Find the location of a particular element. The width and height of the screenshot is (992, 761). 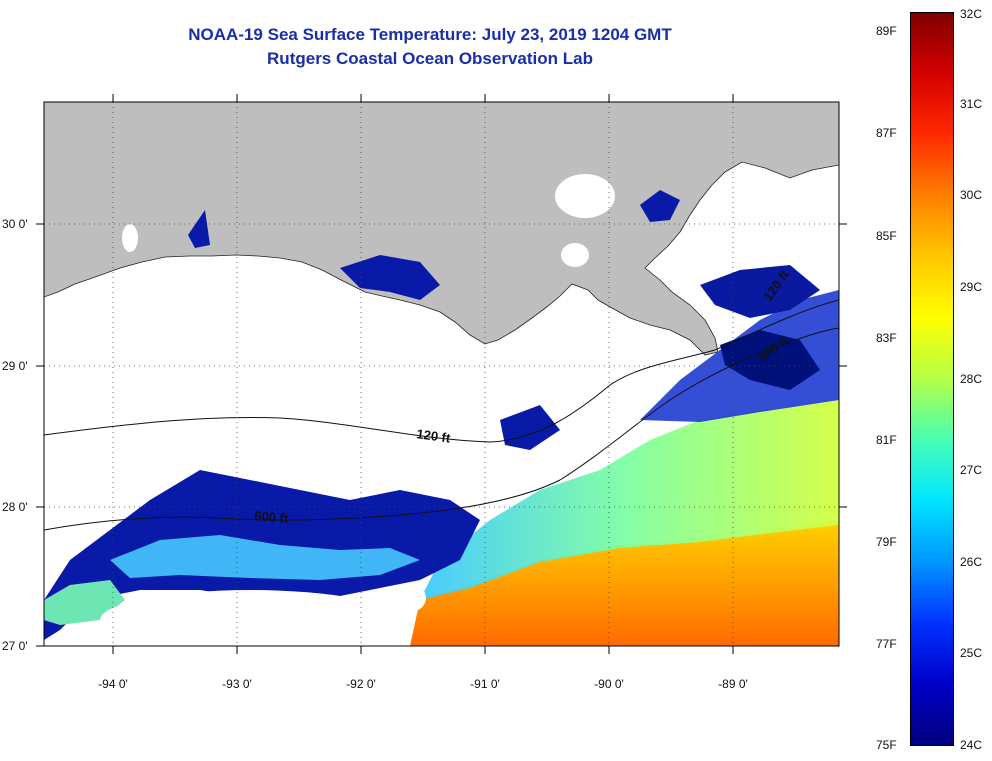

lon-label-89: -89 0' is located at coordinates (733, 684).